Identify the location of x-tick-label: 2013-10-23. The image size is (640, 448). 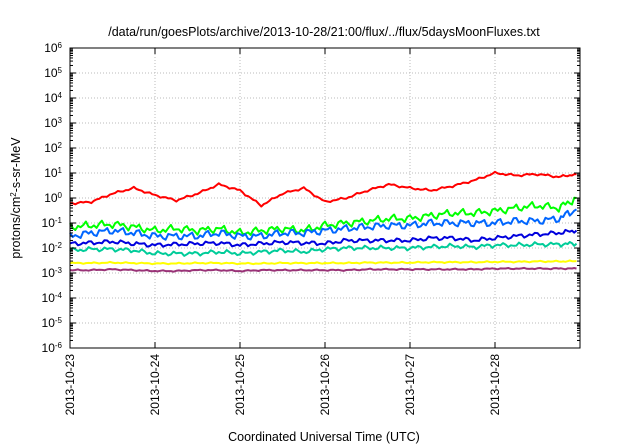
(70, 385).